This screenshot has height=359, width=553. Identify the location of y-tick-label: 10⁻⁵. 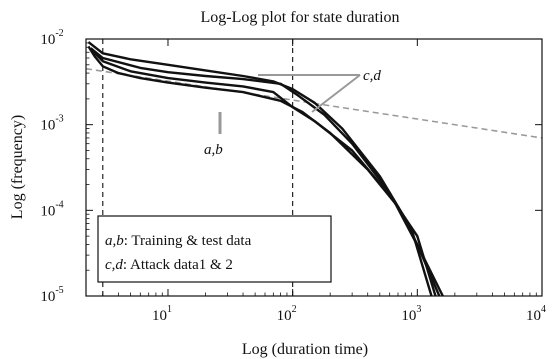
(51, 295).